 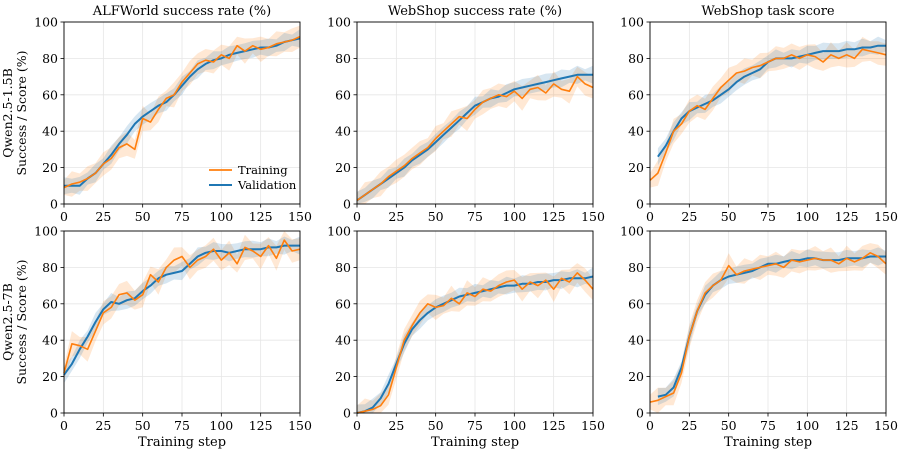 I want to click on legend-label-validation: Validation, so click(x=267, y=185).